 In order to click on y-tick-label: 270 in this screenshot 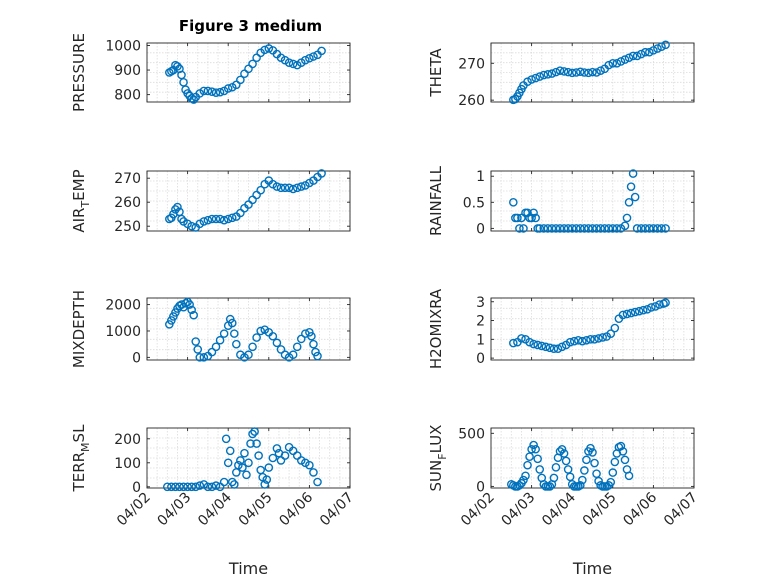, I will do `click(471, 64)`.